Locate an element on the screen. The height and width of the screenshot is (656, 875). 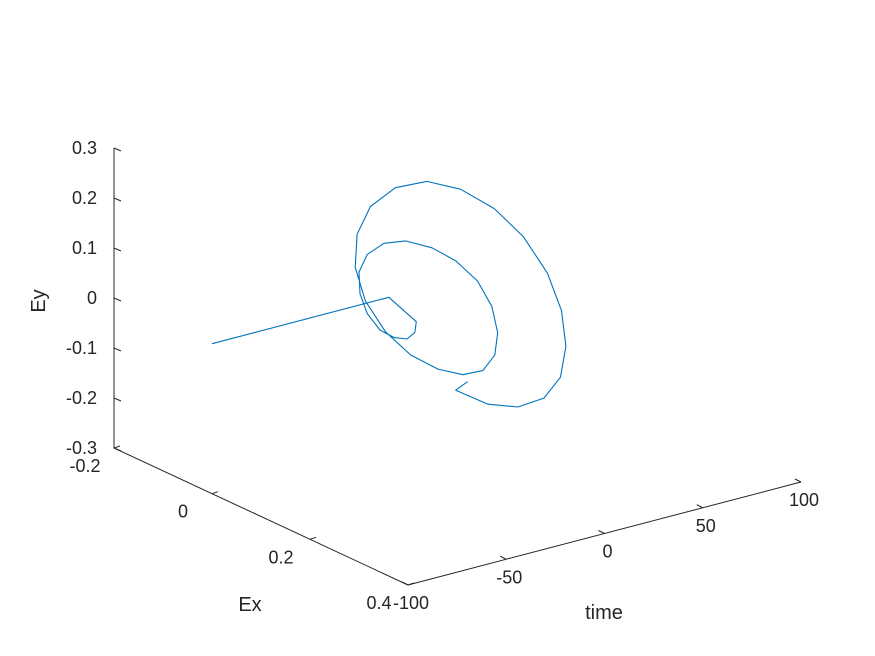
plot-area is located at coordinates (389, 294).